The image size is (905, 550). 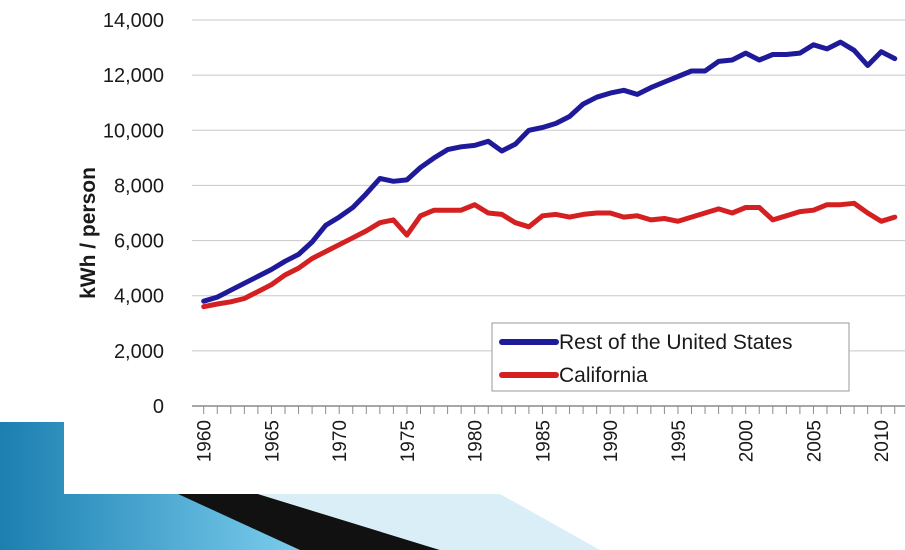 What do you see at coordinates (205, 441) in the screenshot?
I see `x-tick-label: 1960` at bounding box center [205, 441].